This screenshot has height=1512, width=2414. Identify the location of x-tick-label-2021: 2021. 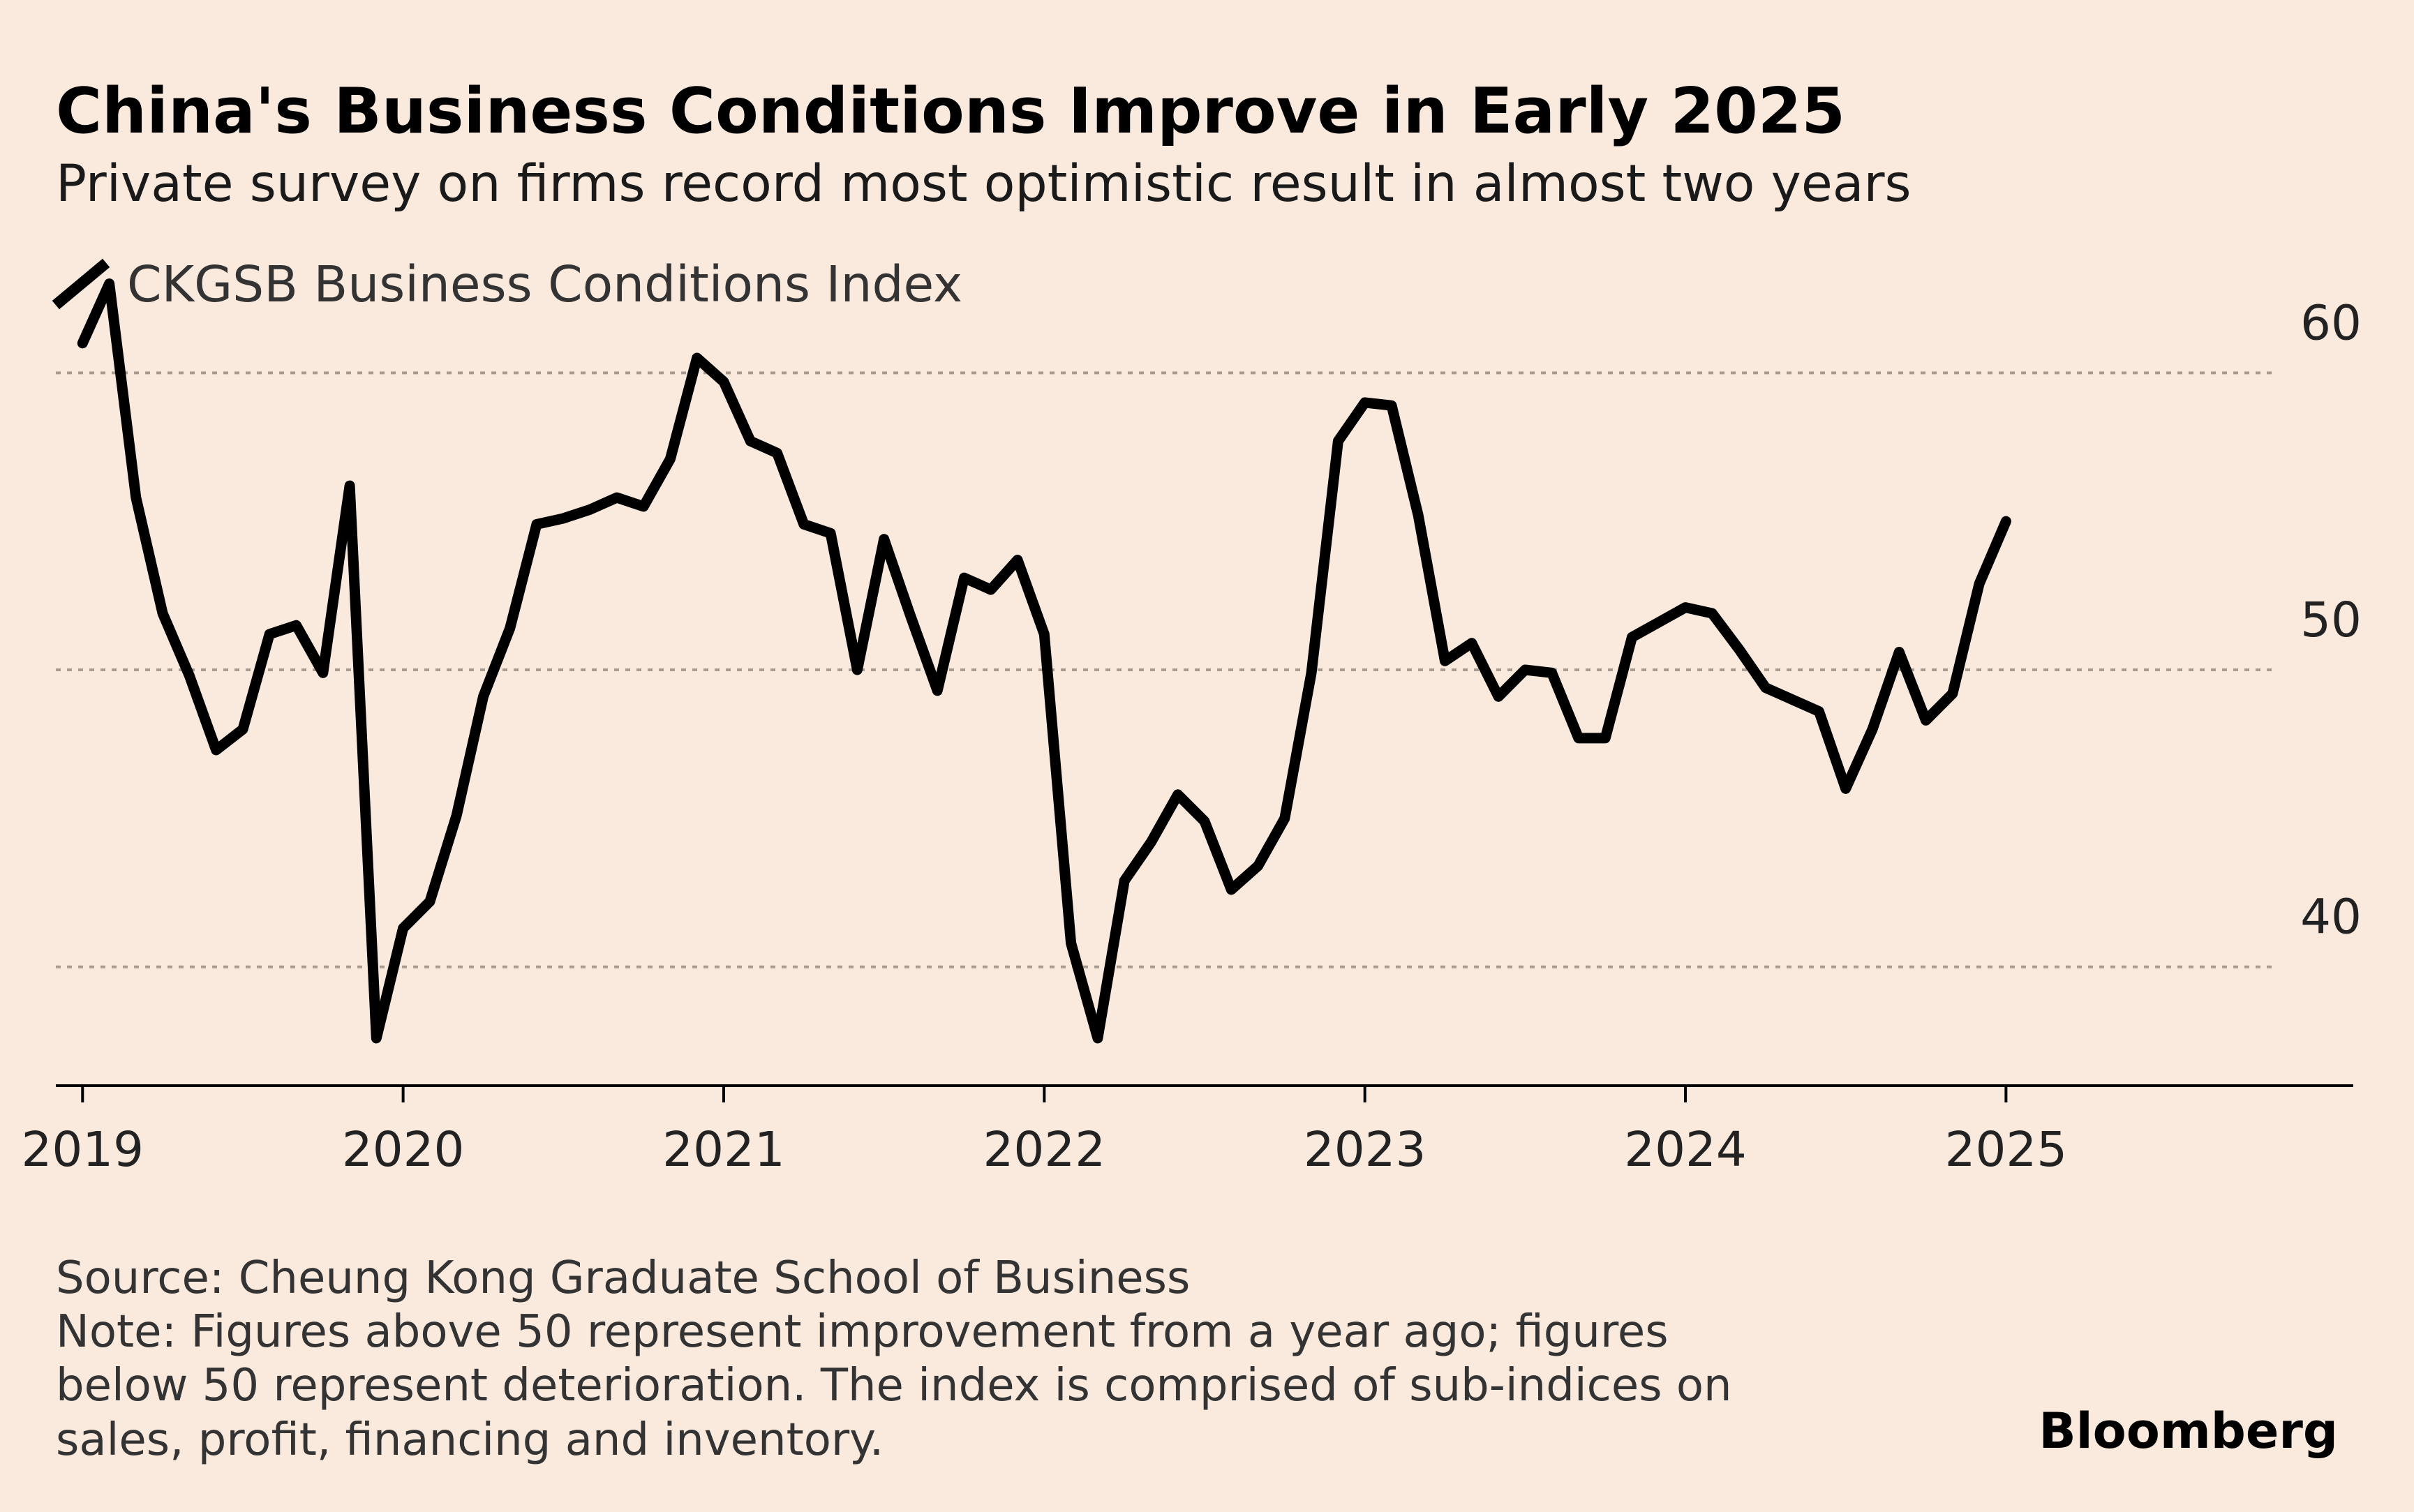
(723, 1150).